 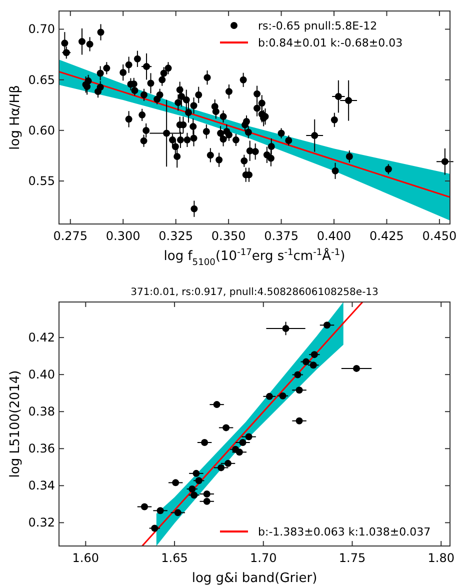 What do you see at coordinates (70, 236) in the screenshot?
I see `x-tick-label: 0.275` at bounding box center [70, 236].